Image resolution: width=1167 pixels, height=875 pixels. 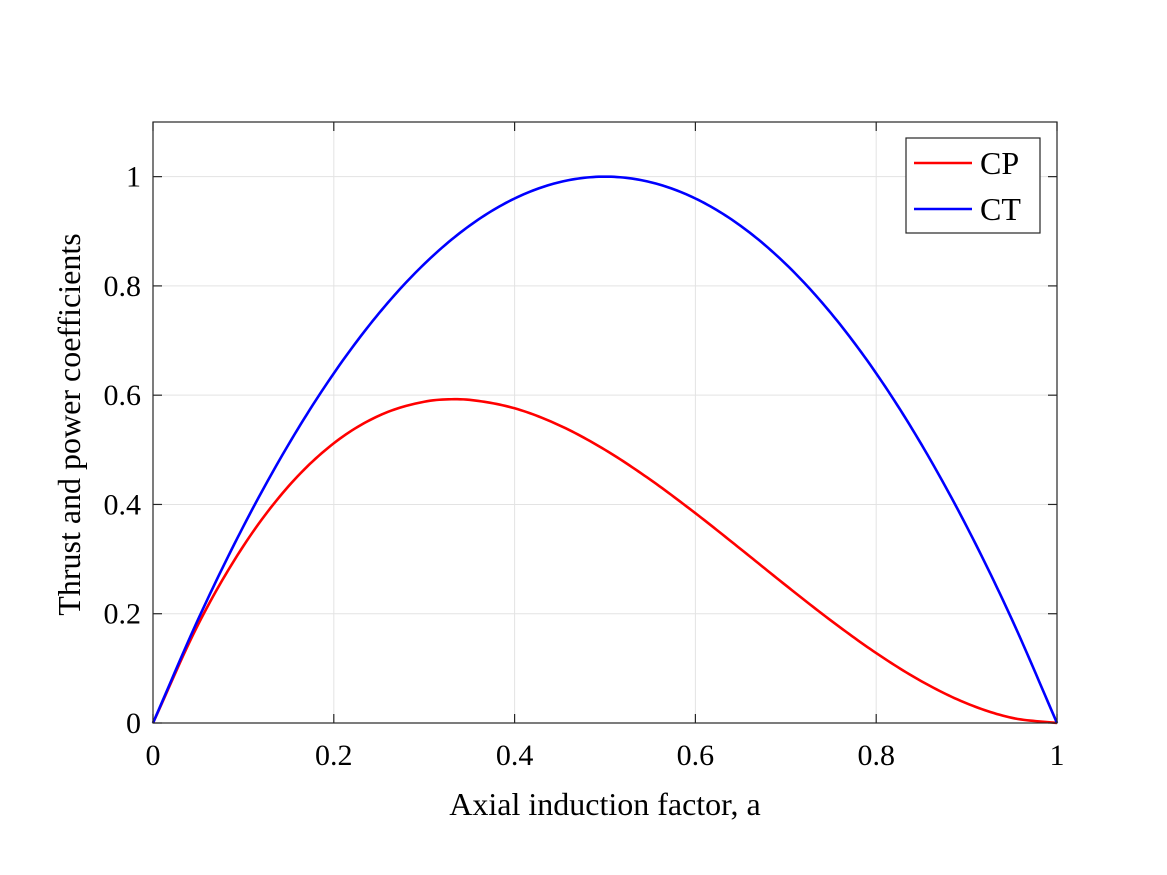 What do you see at coordinates (876, 755) in the screenshot?
I see `x-tick-label: 0.8` at bounding box center [876, 755].